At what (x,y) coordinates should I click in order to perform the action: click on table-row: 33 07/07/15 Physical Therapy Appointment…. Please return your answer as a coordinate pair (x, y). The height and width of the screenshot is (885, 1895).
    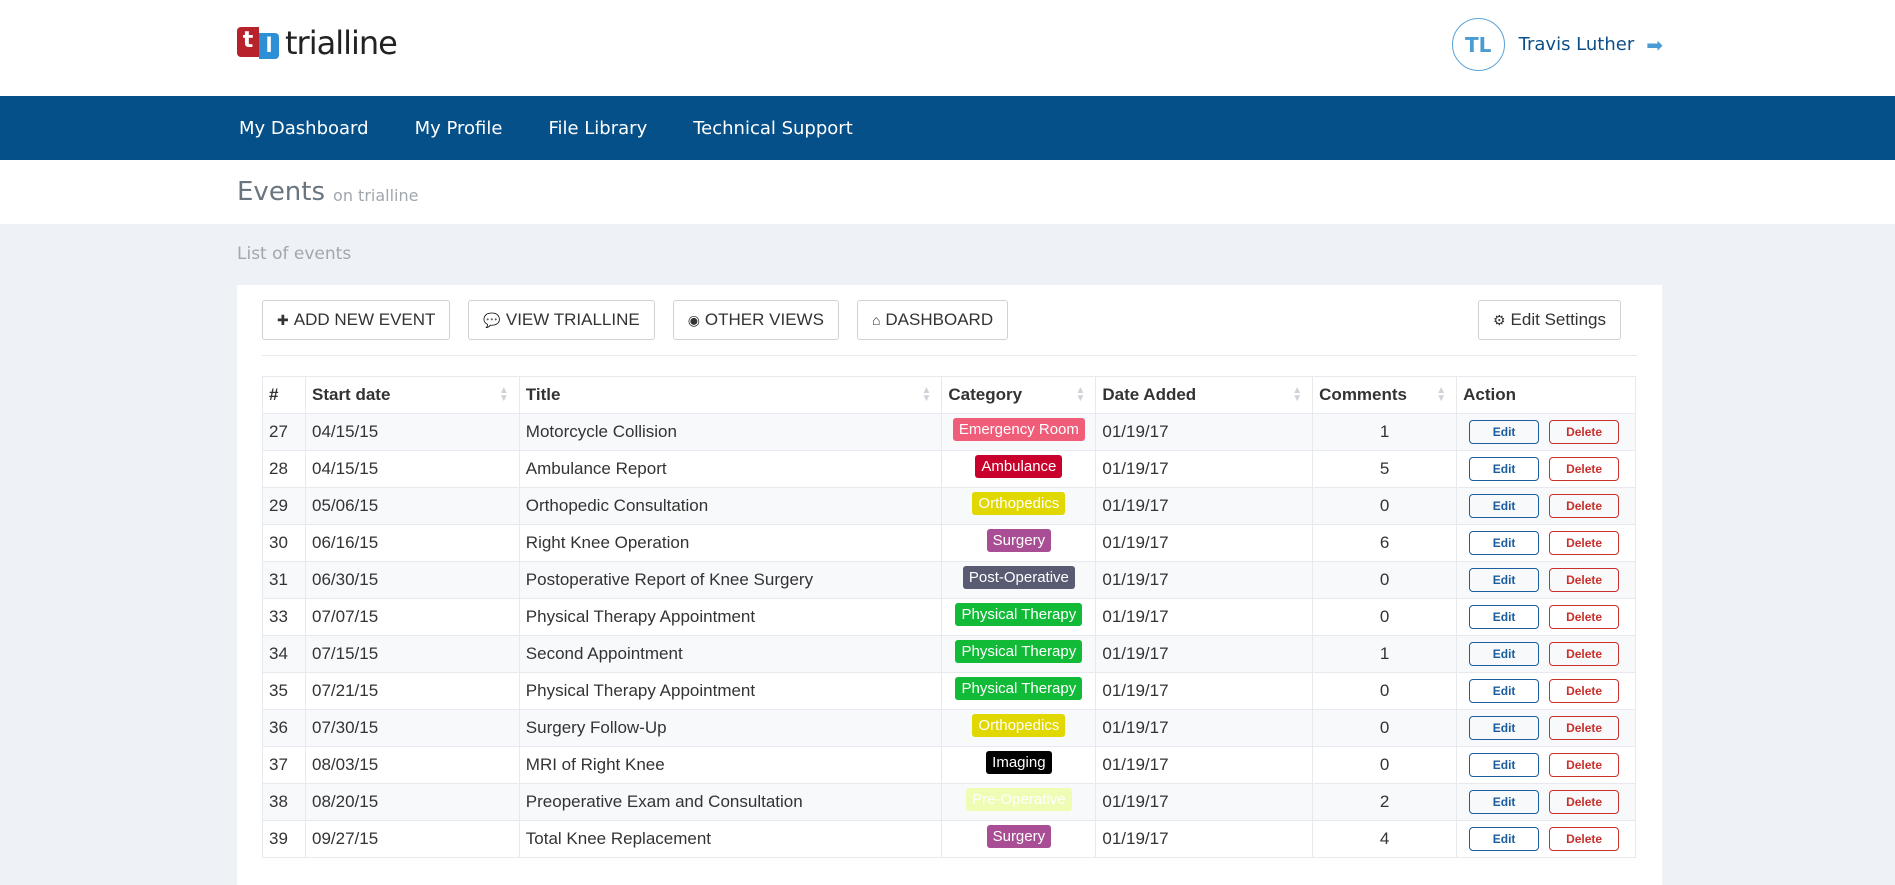
    Looking at the image, I should click on (949, 617).